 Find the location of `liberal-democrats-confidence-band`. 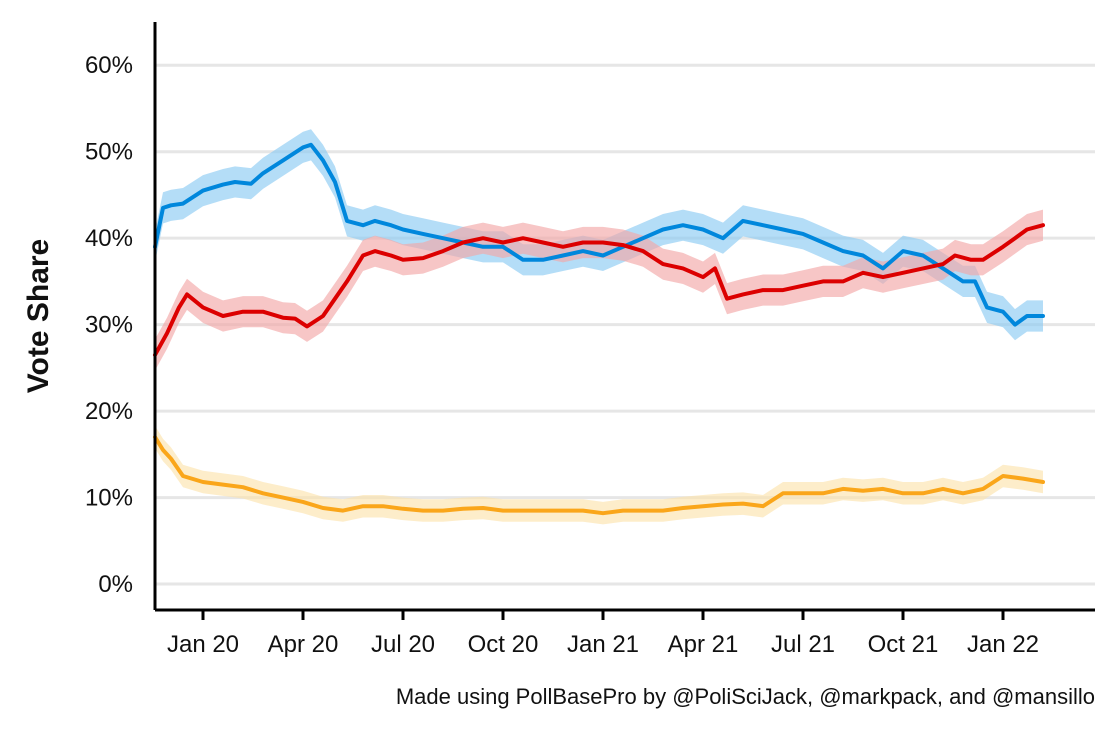

liberal-democrats-confidence-band is located at coordinates (599, 475).